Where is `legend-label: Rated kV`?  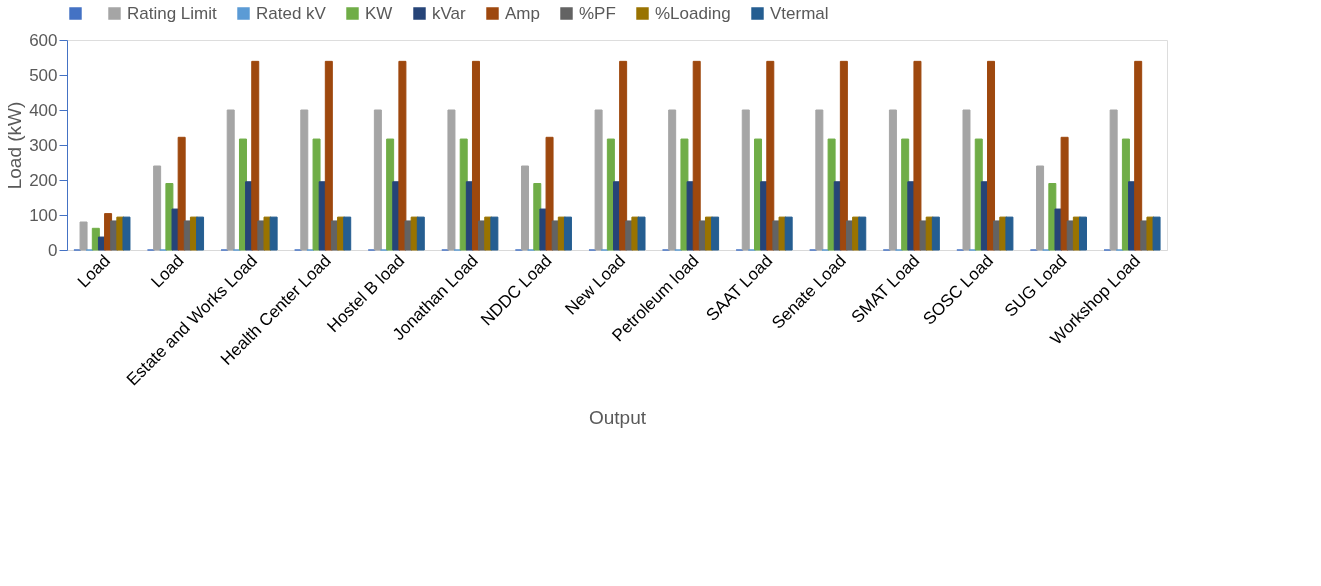 legend-label: Rated kV is located at coordinates (291, 13).